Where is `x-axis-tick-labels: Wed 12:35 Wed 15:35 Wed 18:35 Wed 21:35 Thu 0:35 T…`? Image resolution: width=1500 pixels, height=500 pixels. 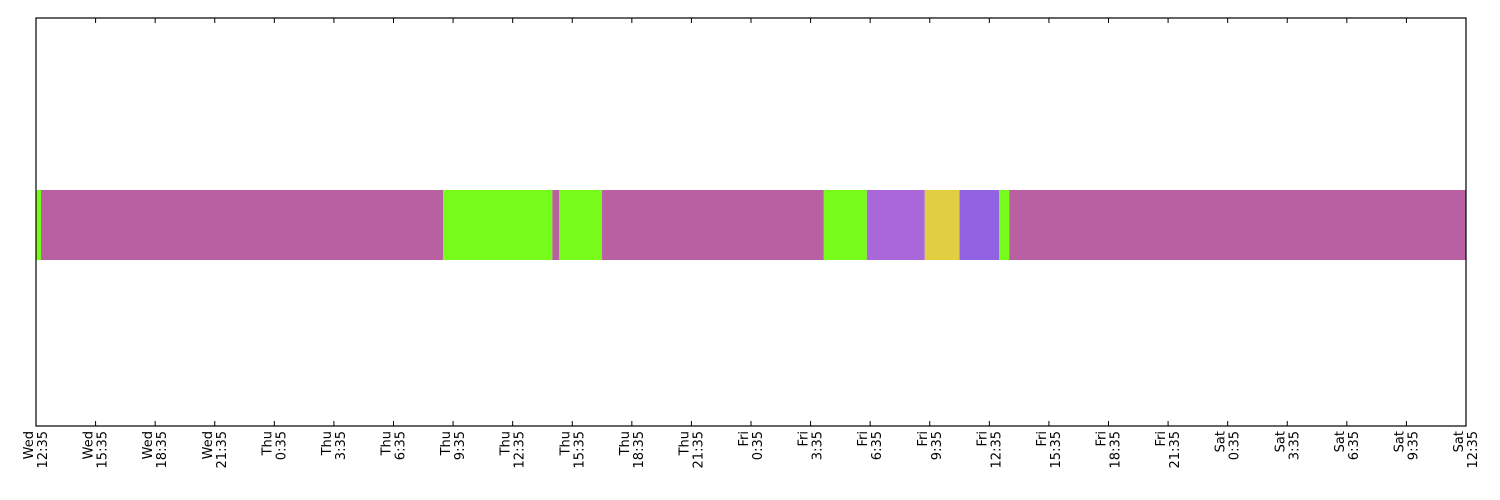 x-axis-tick-labels: Wed 12:35 Wed 15:35 Wed 18:35 Wed 21:35 Thu 0:35 T… is located at coordinates (751, 449).